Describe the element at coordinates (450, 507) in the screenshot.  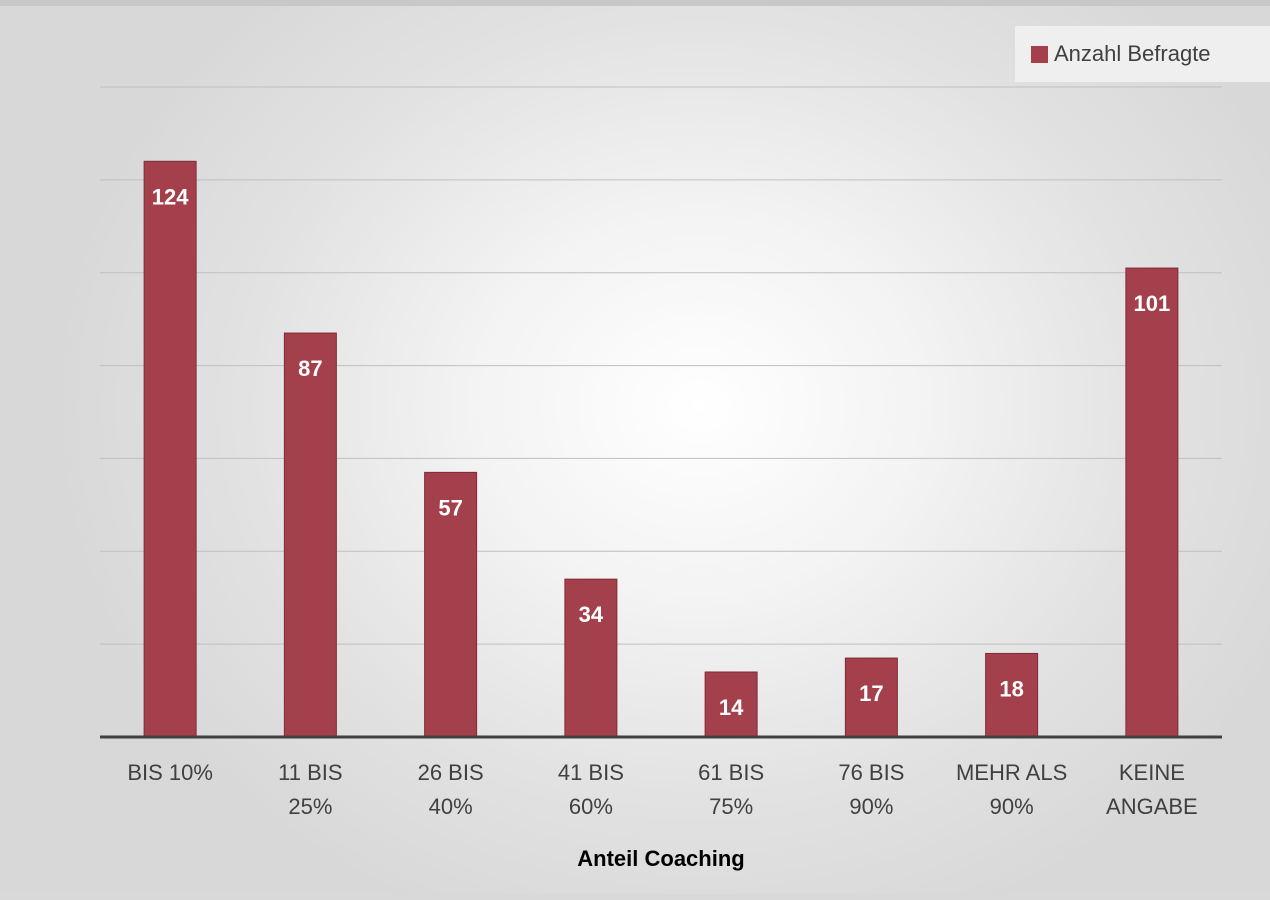
I see `data-label: 57` at that location.